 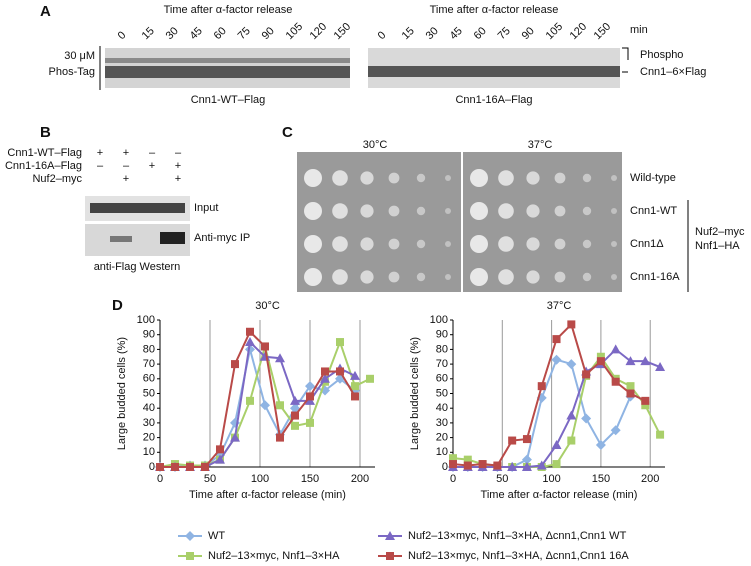 I want to click on x-tick-label: 200, so click(x=650, y=479).